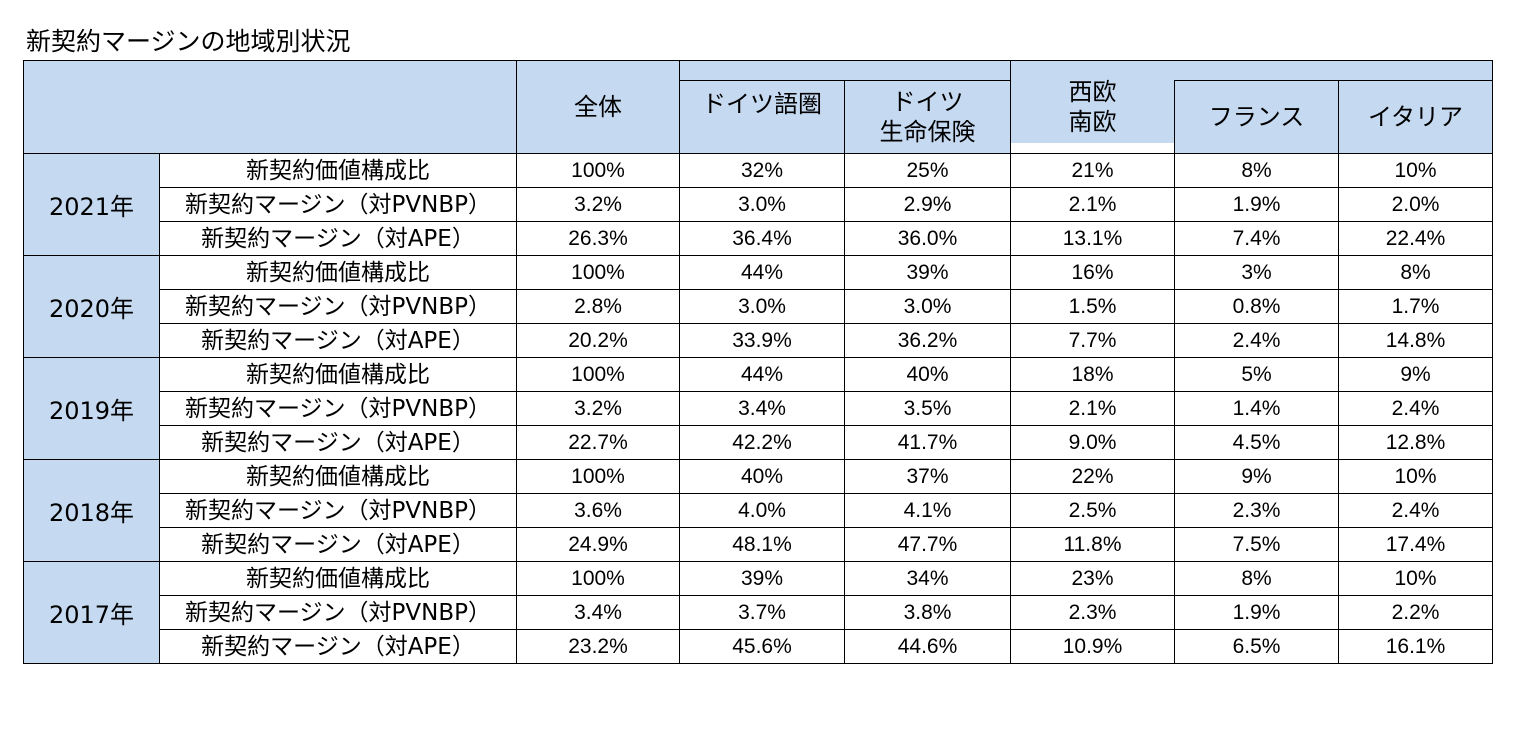  What do you see at coordinates (762, 510) in the screenshot?
I see `value-cell: 4.0%` at bounding box center [762, 510].